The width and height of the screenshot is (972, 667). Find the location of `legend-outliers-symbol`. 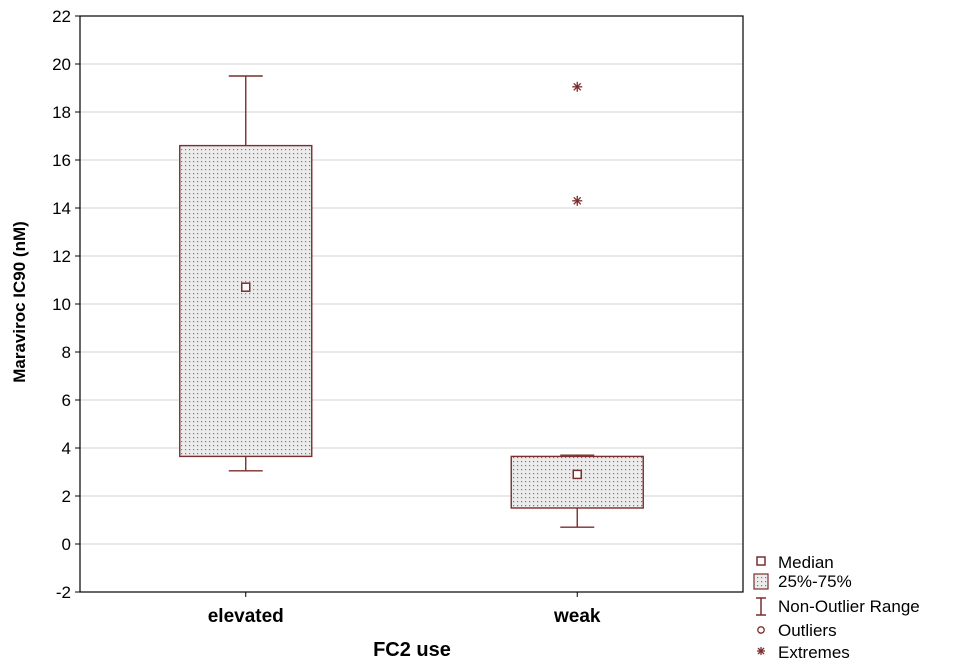

legend-outliers-symbol is located at coordinates (761, 630).